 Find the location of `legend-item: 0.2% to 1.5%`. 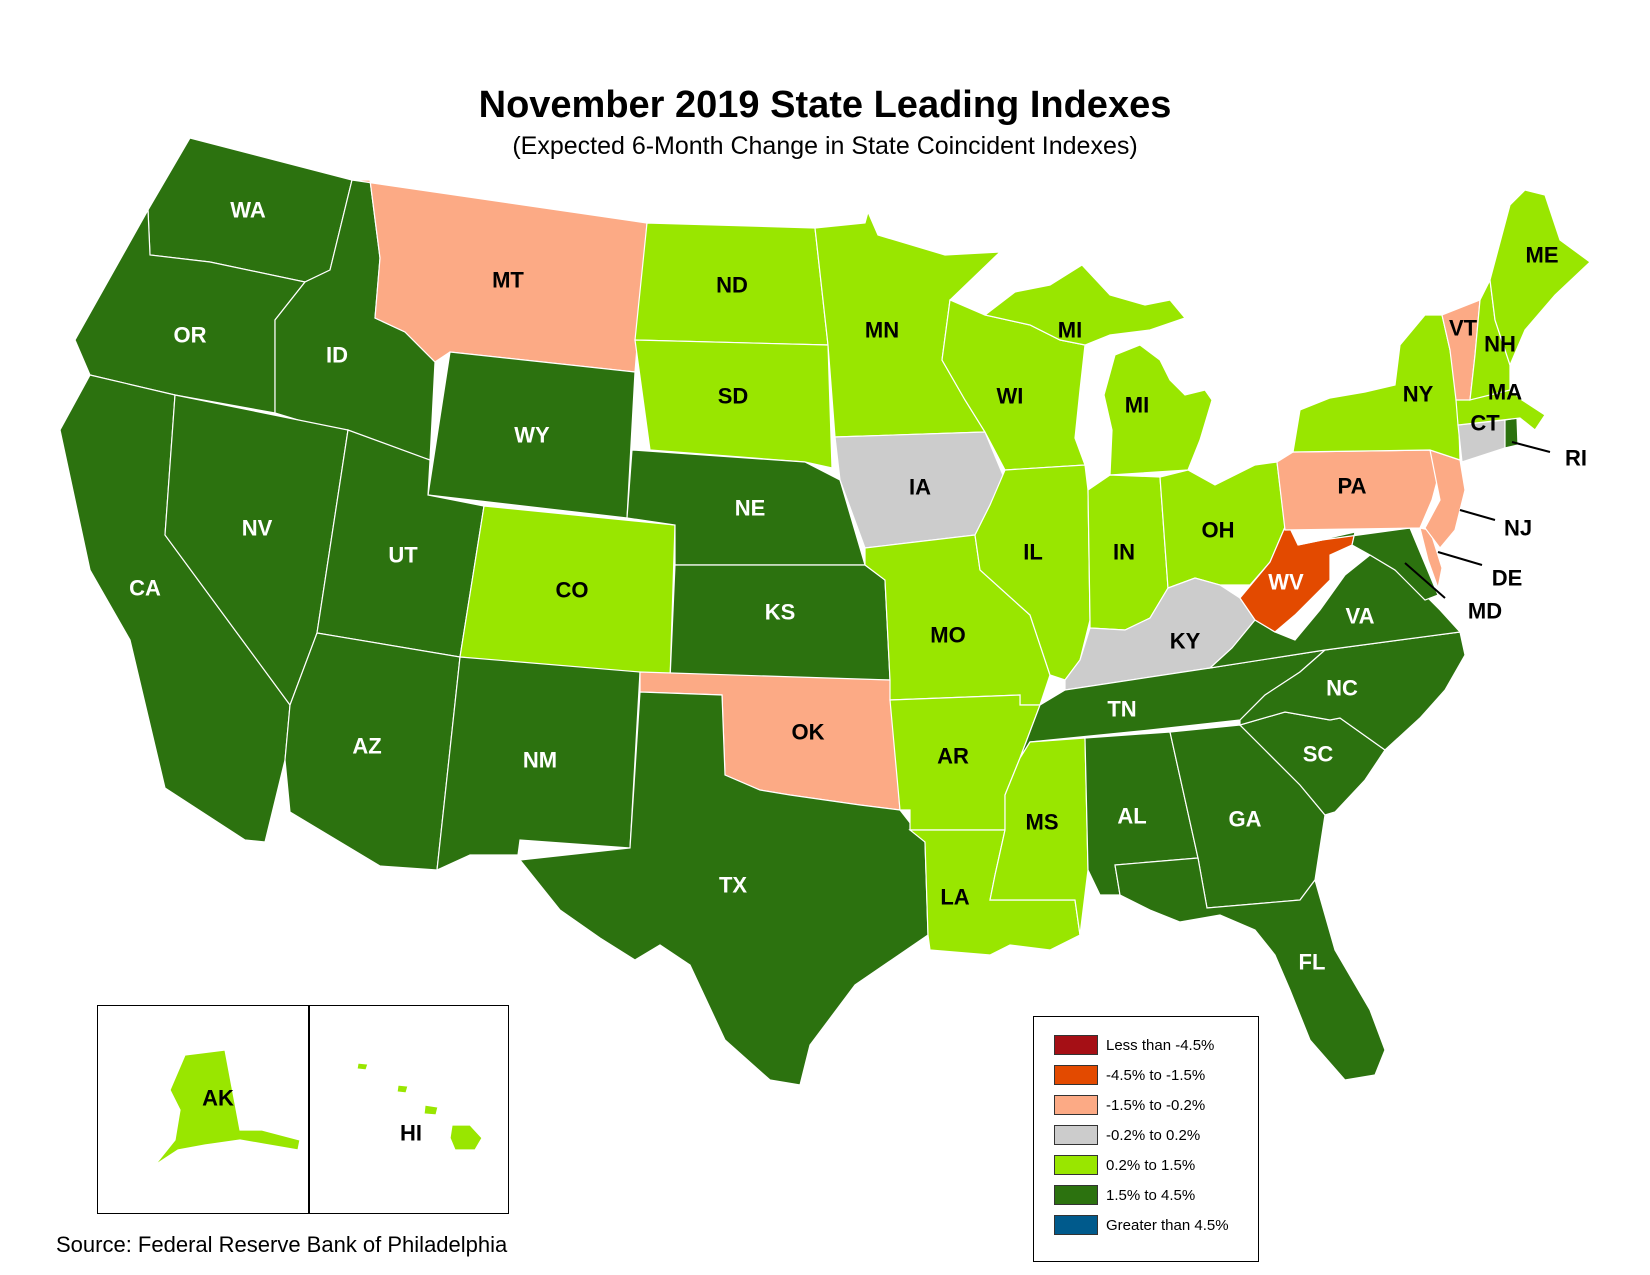

legend-item: 0.2% to 1.5% is located at coordinates (1124, 1165).